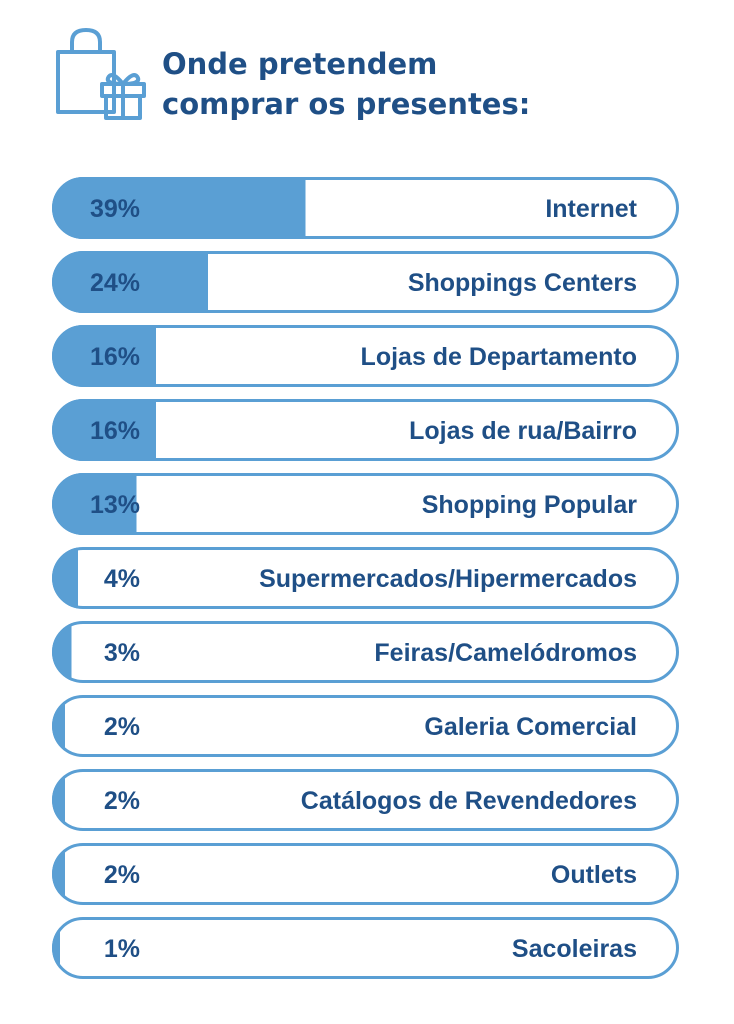 This screenshot has height=1024, width=734. Describe the element at coordinates (122, 579) in the screenshot. I see `data-label: 4%` at that location.